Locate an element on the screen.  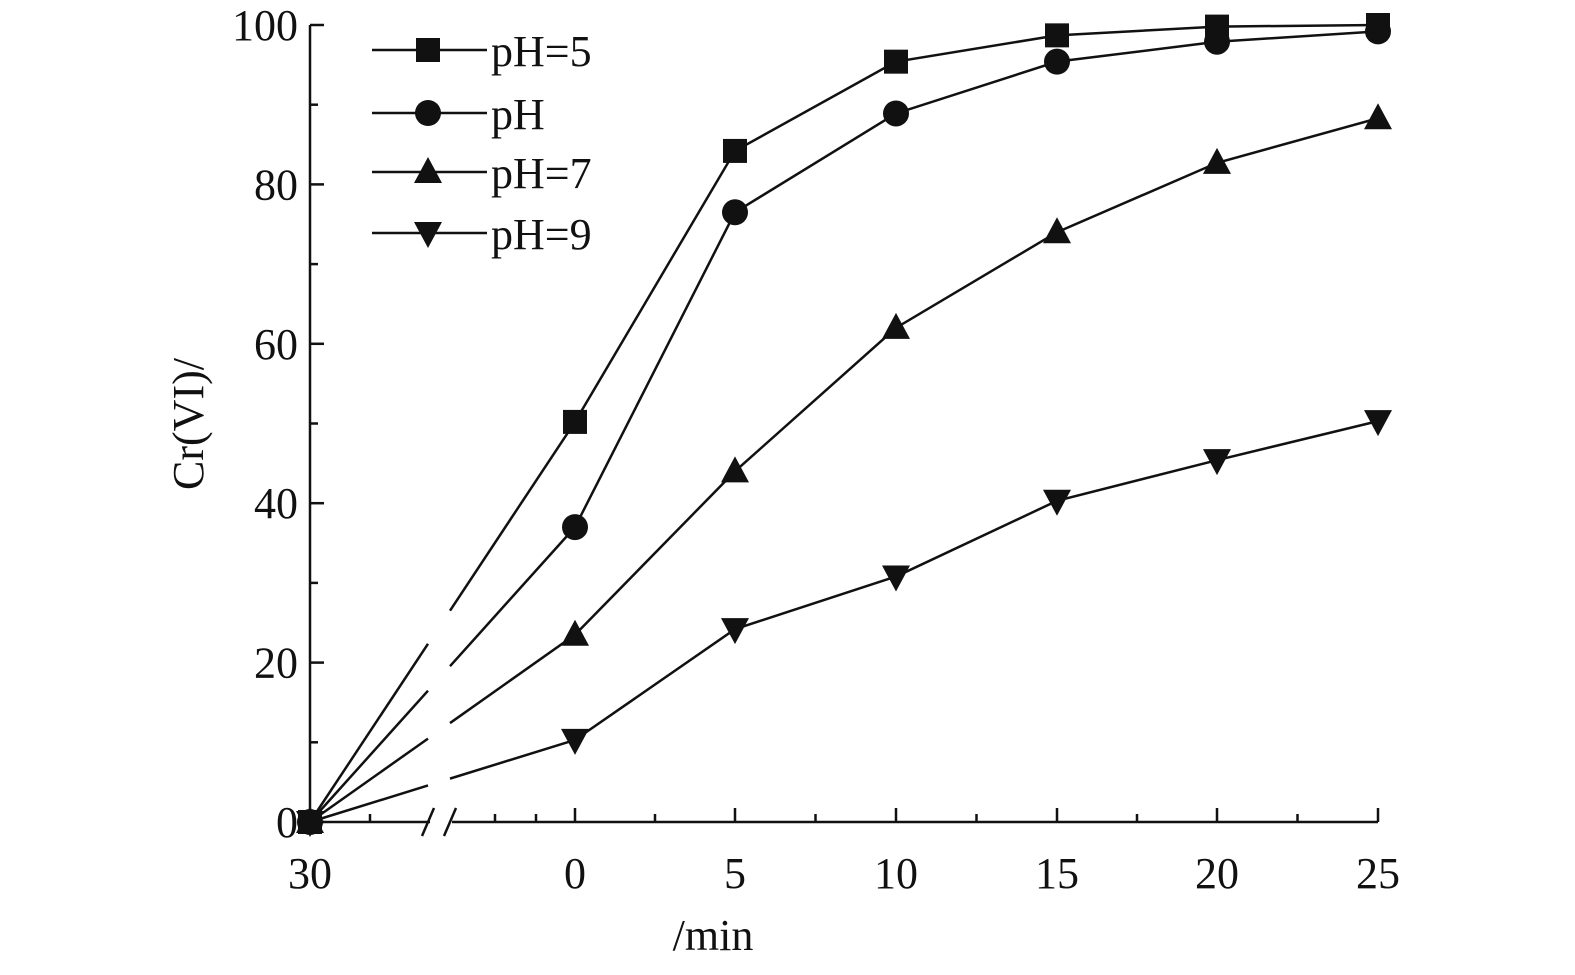
legend-item: pH=5 is located at coordinates (482, 51).